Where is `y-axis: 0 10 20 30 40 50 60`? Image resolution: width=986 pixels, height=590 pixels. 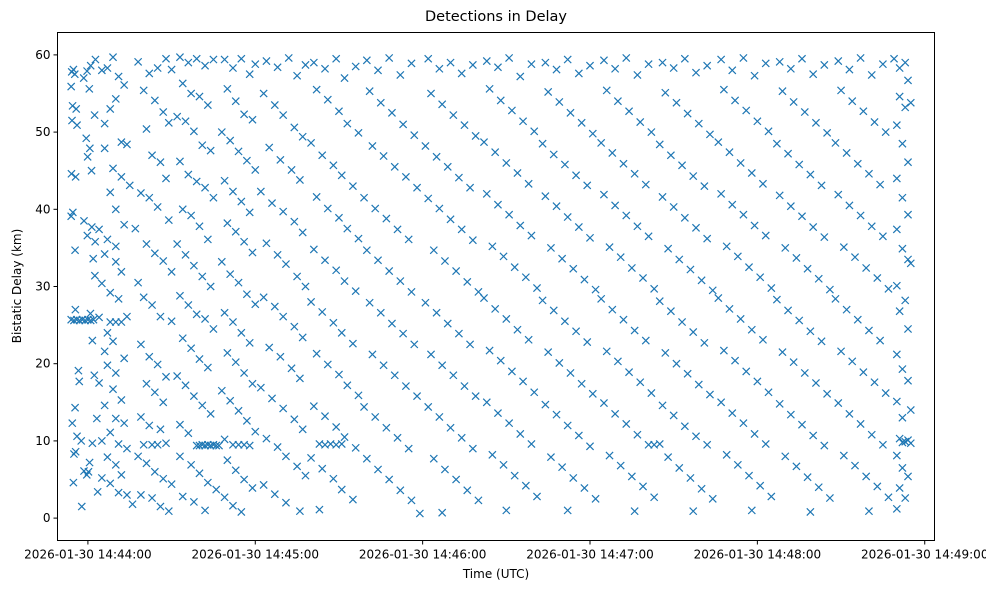 y-axis: 0 10 20 30 40 50 60 is located at coordinates (46, 286).